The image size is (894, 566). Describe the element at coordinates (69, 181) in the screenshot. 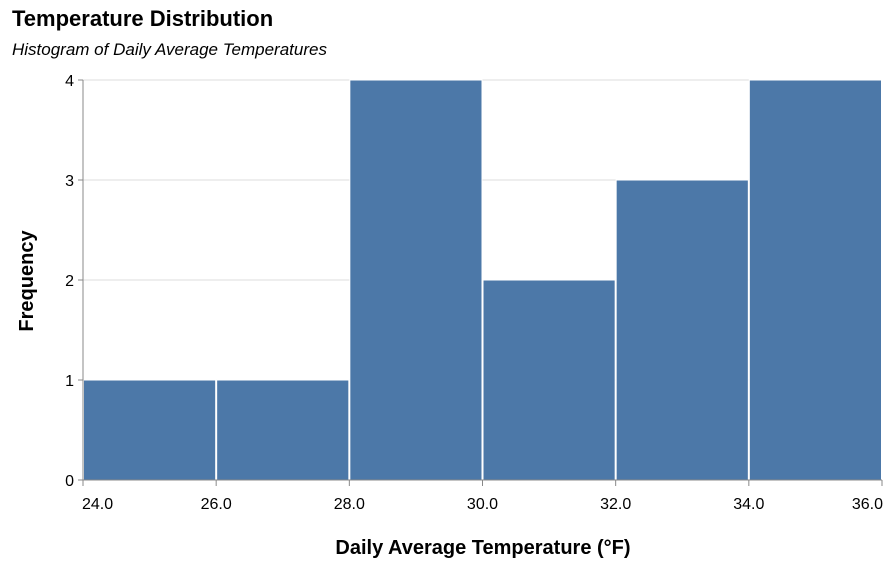

I see `y-tick-label: 3` at that location.